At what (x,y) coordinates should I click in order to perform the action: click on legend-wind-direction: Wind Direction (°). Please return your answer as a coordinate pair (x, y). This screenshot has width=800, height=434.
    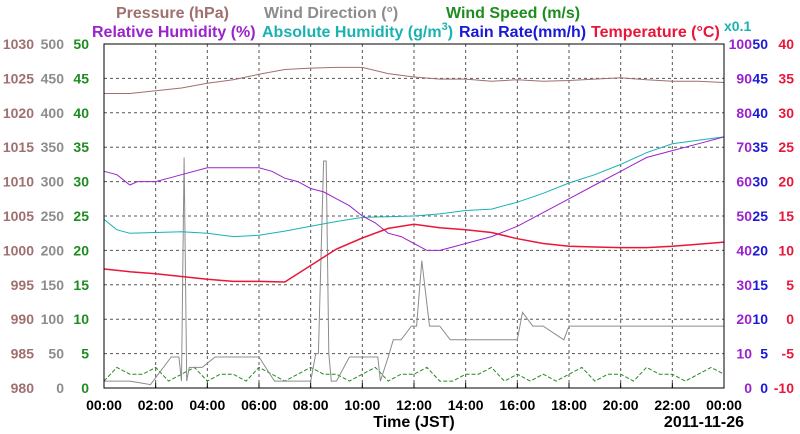
    Looking at the image, I should click on (331, 13).